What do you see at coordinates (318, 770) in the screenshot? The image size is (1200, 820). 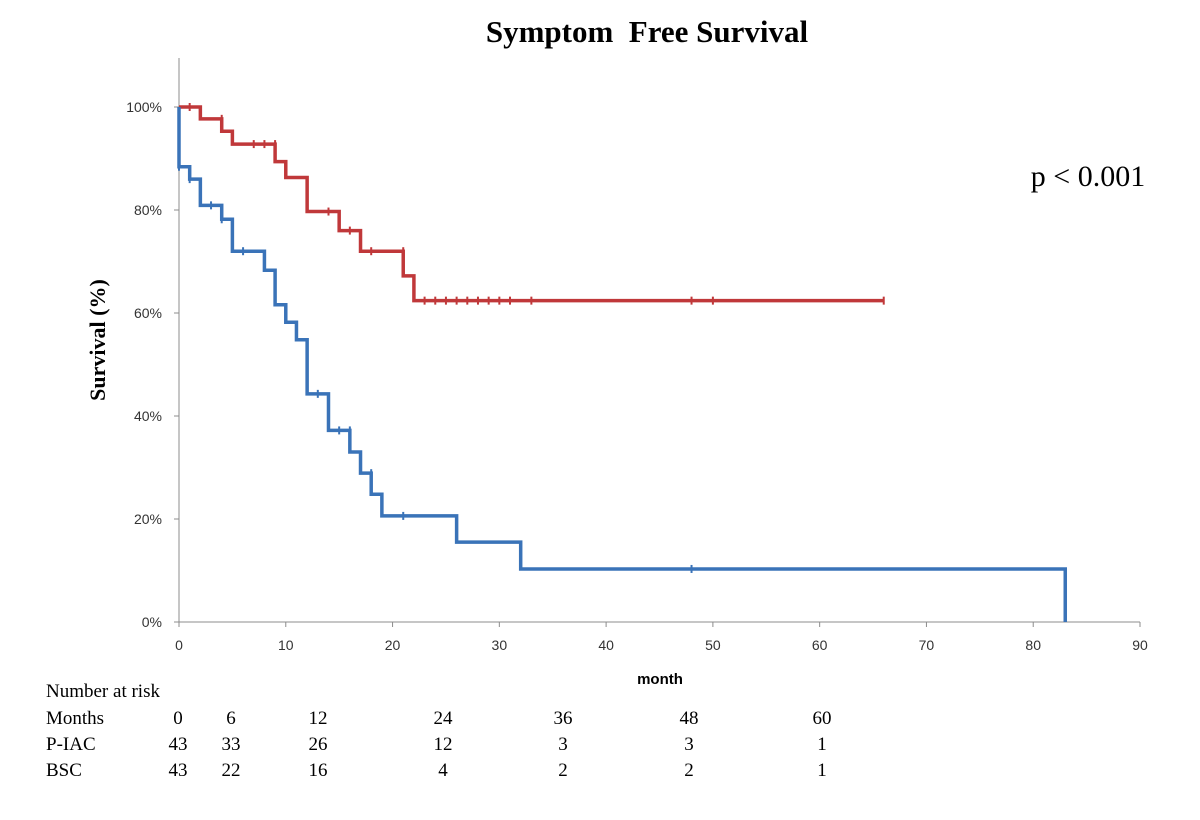 I see `risk-cell: 16` at bounding box center [318, 770].